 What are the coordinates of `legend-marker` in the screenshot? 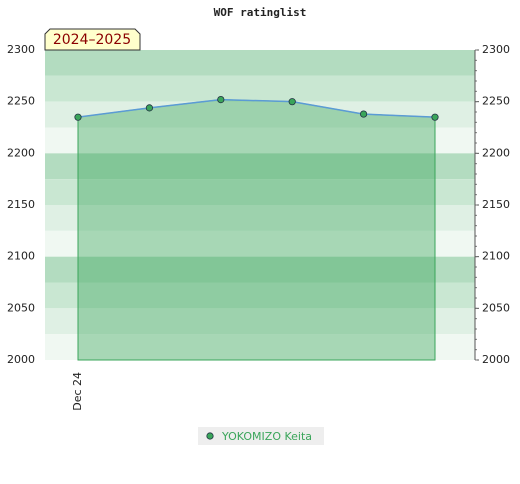 It's located at (210, 436).